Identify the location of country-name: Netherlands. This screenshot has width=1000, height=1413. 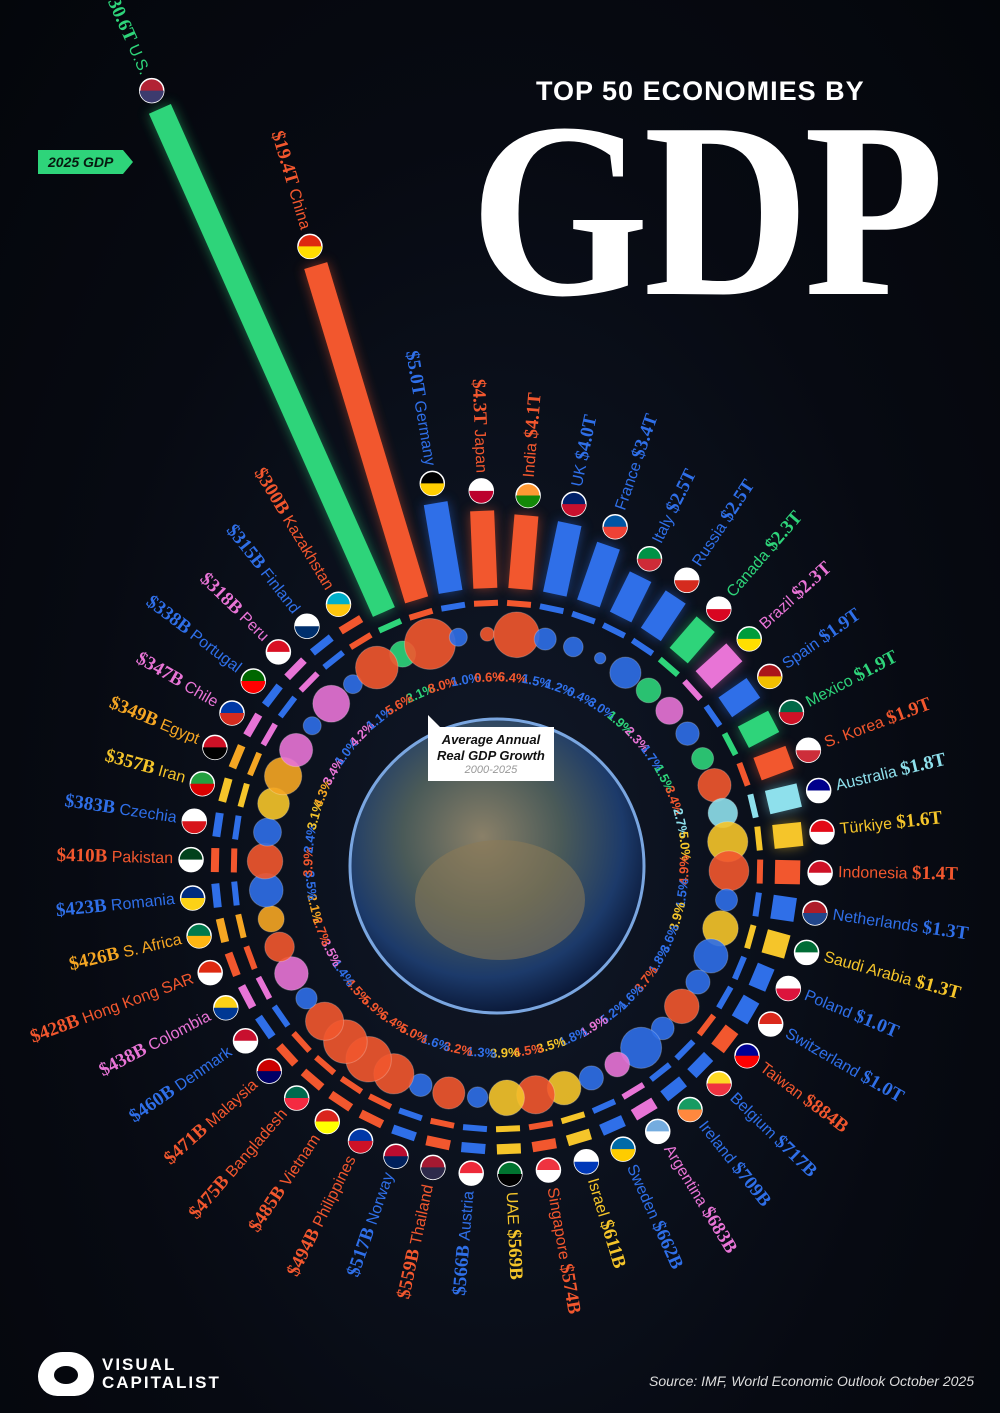
(876, 921).